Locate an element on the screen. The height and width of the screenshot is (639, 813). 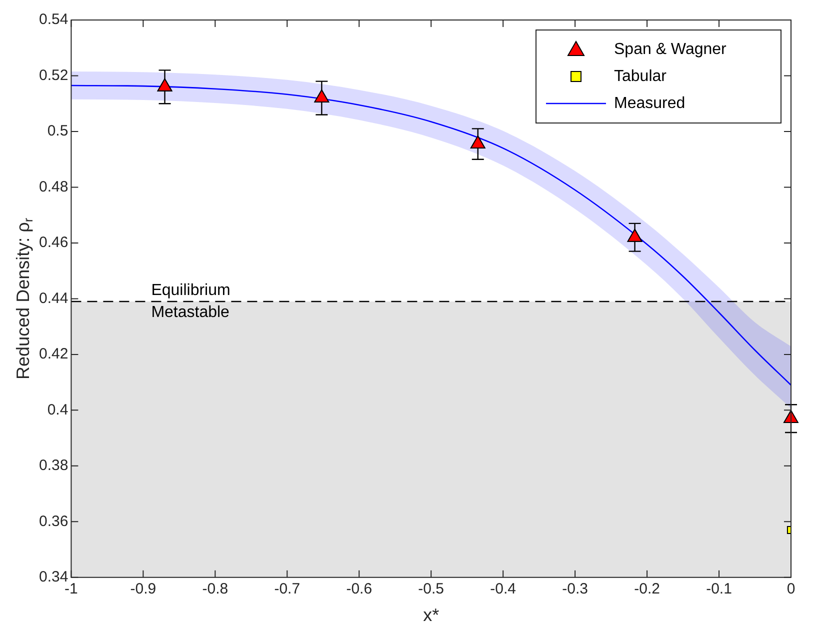
y-tick-label: 0.54 is located at coordinates (53, 19).